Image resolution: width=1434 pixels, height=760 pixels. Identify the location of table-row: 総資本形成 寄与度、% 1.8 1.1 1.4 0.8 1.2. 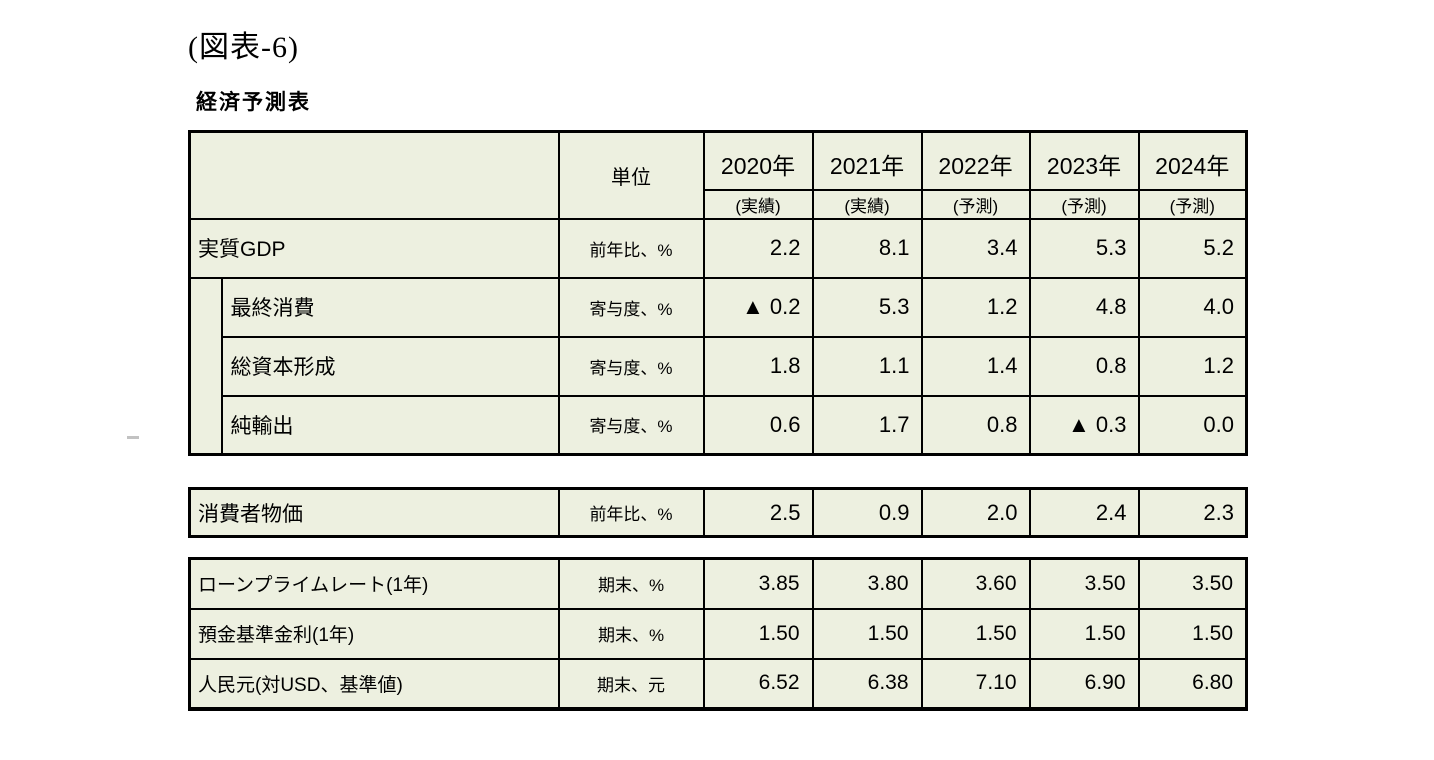
(719, 366).